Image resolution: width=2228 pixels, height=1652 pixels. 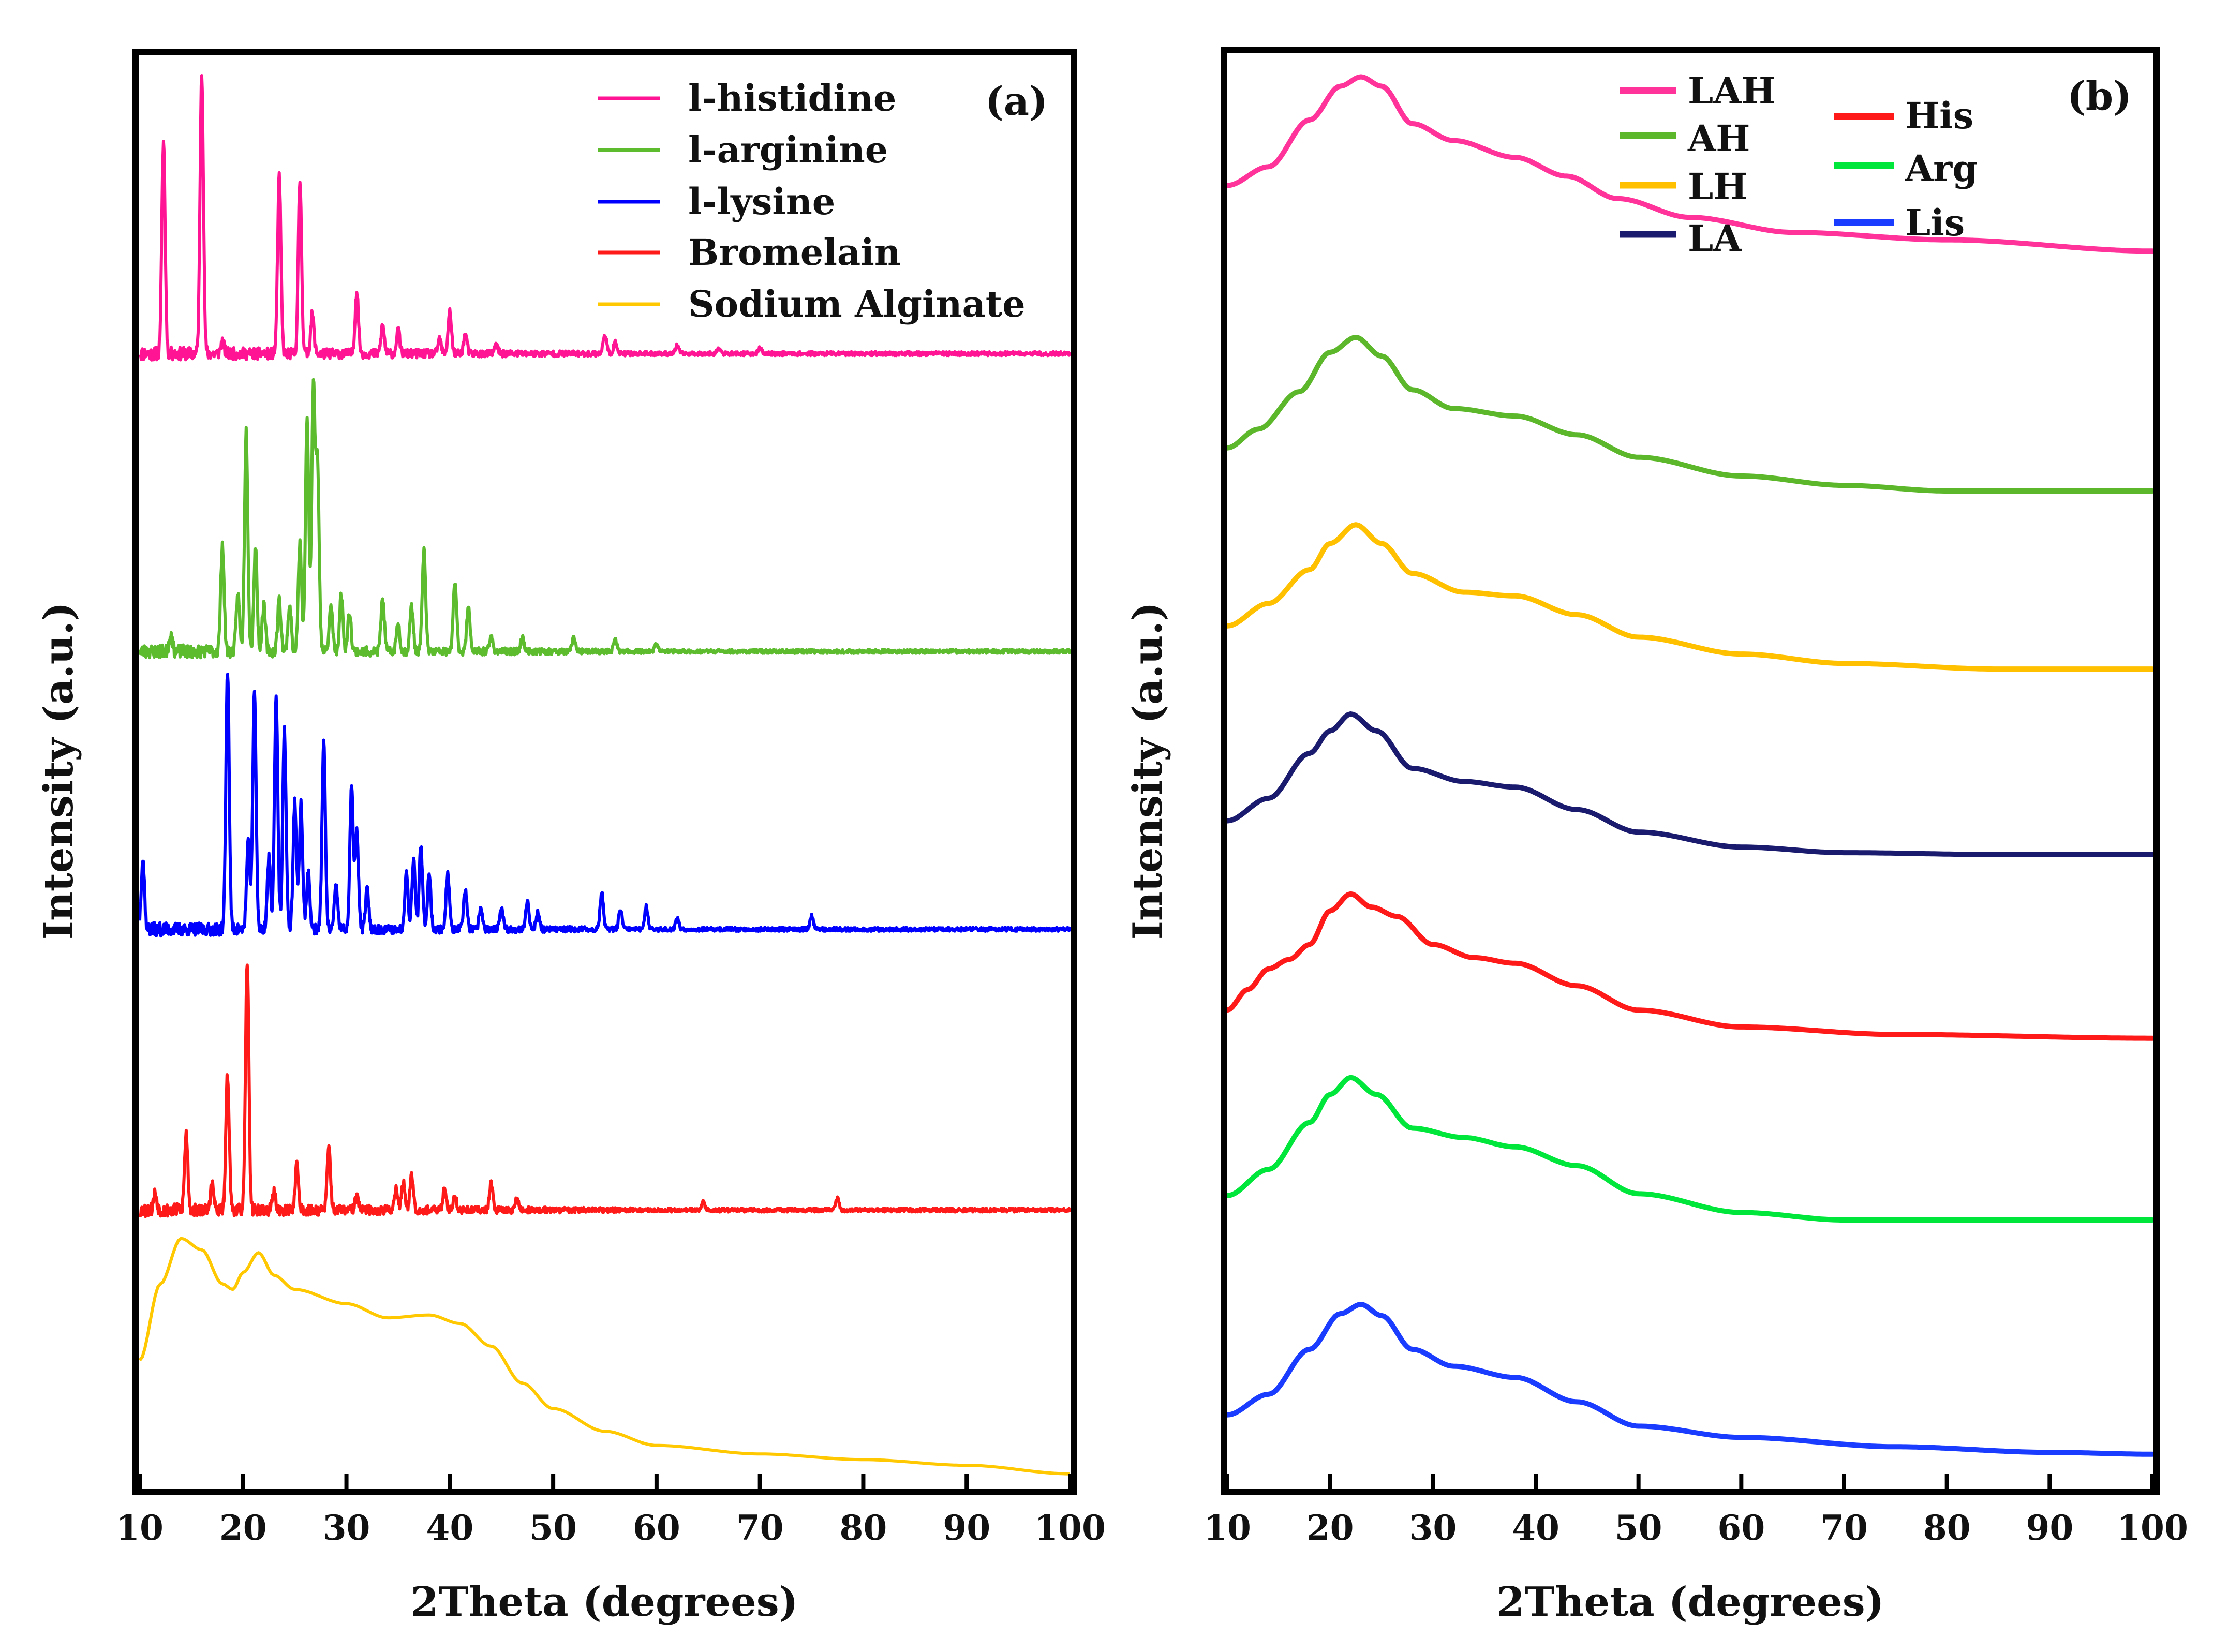 I want to click on legend-label-lh: LH, so click(x=1718, y=187).